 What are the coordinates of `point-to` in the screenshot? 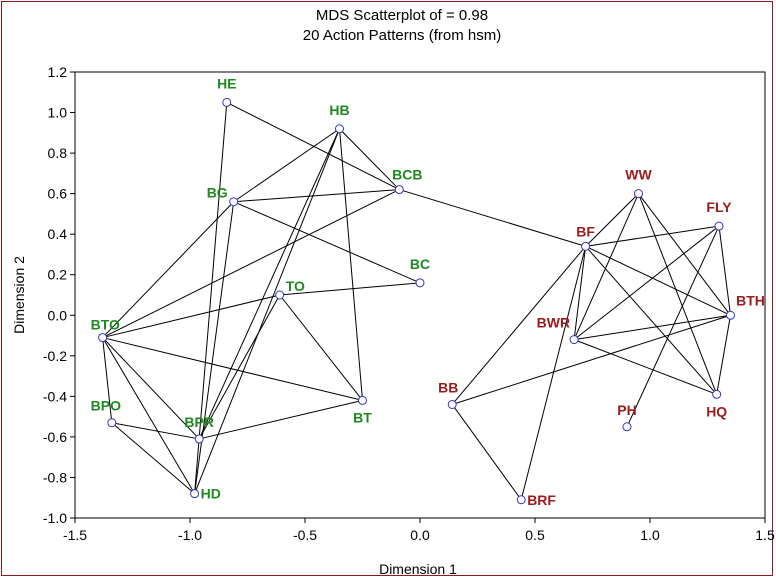 It's located at (280, 295).